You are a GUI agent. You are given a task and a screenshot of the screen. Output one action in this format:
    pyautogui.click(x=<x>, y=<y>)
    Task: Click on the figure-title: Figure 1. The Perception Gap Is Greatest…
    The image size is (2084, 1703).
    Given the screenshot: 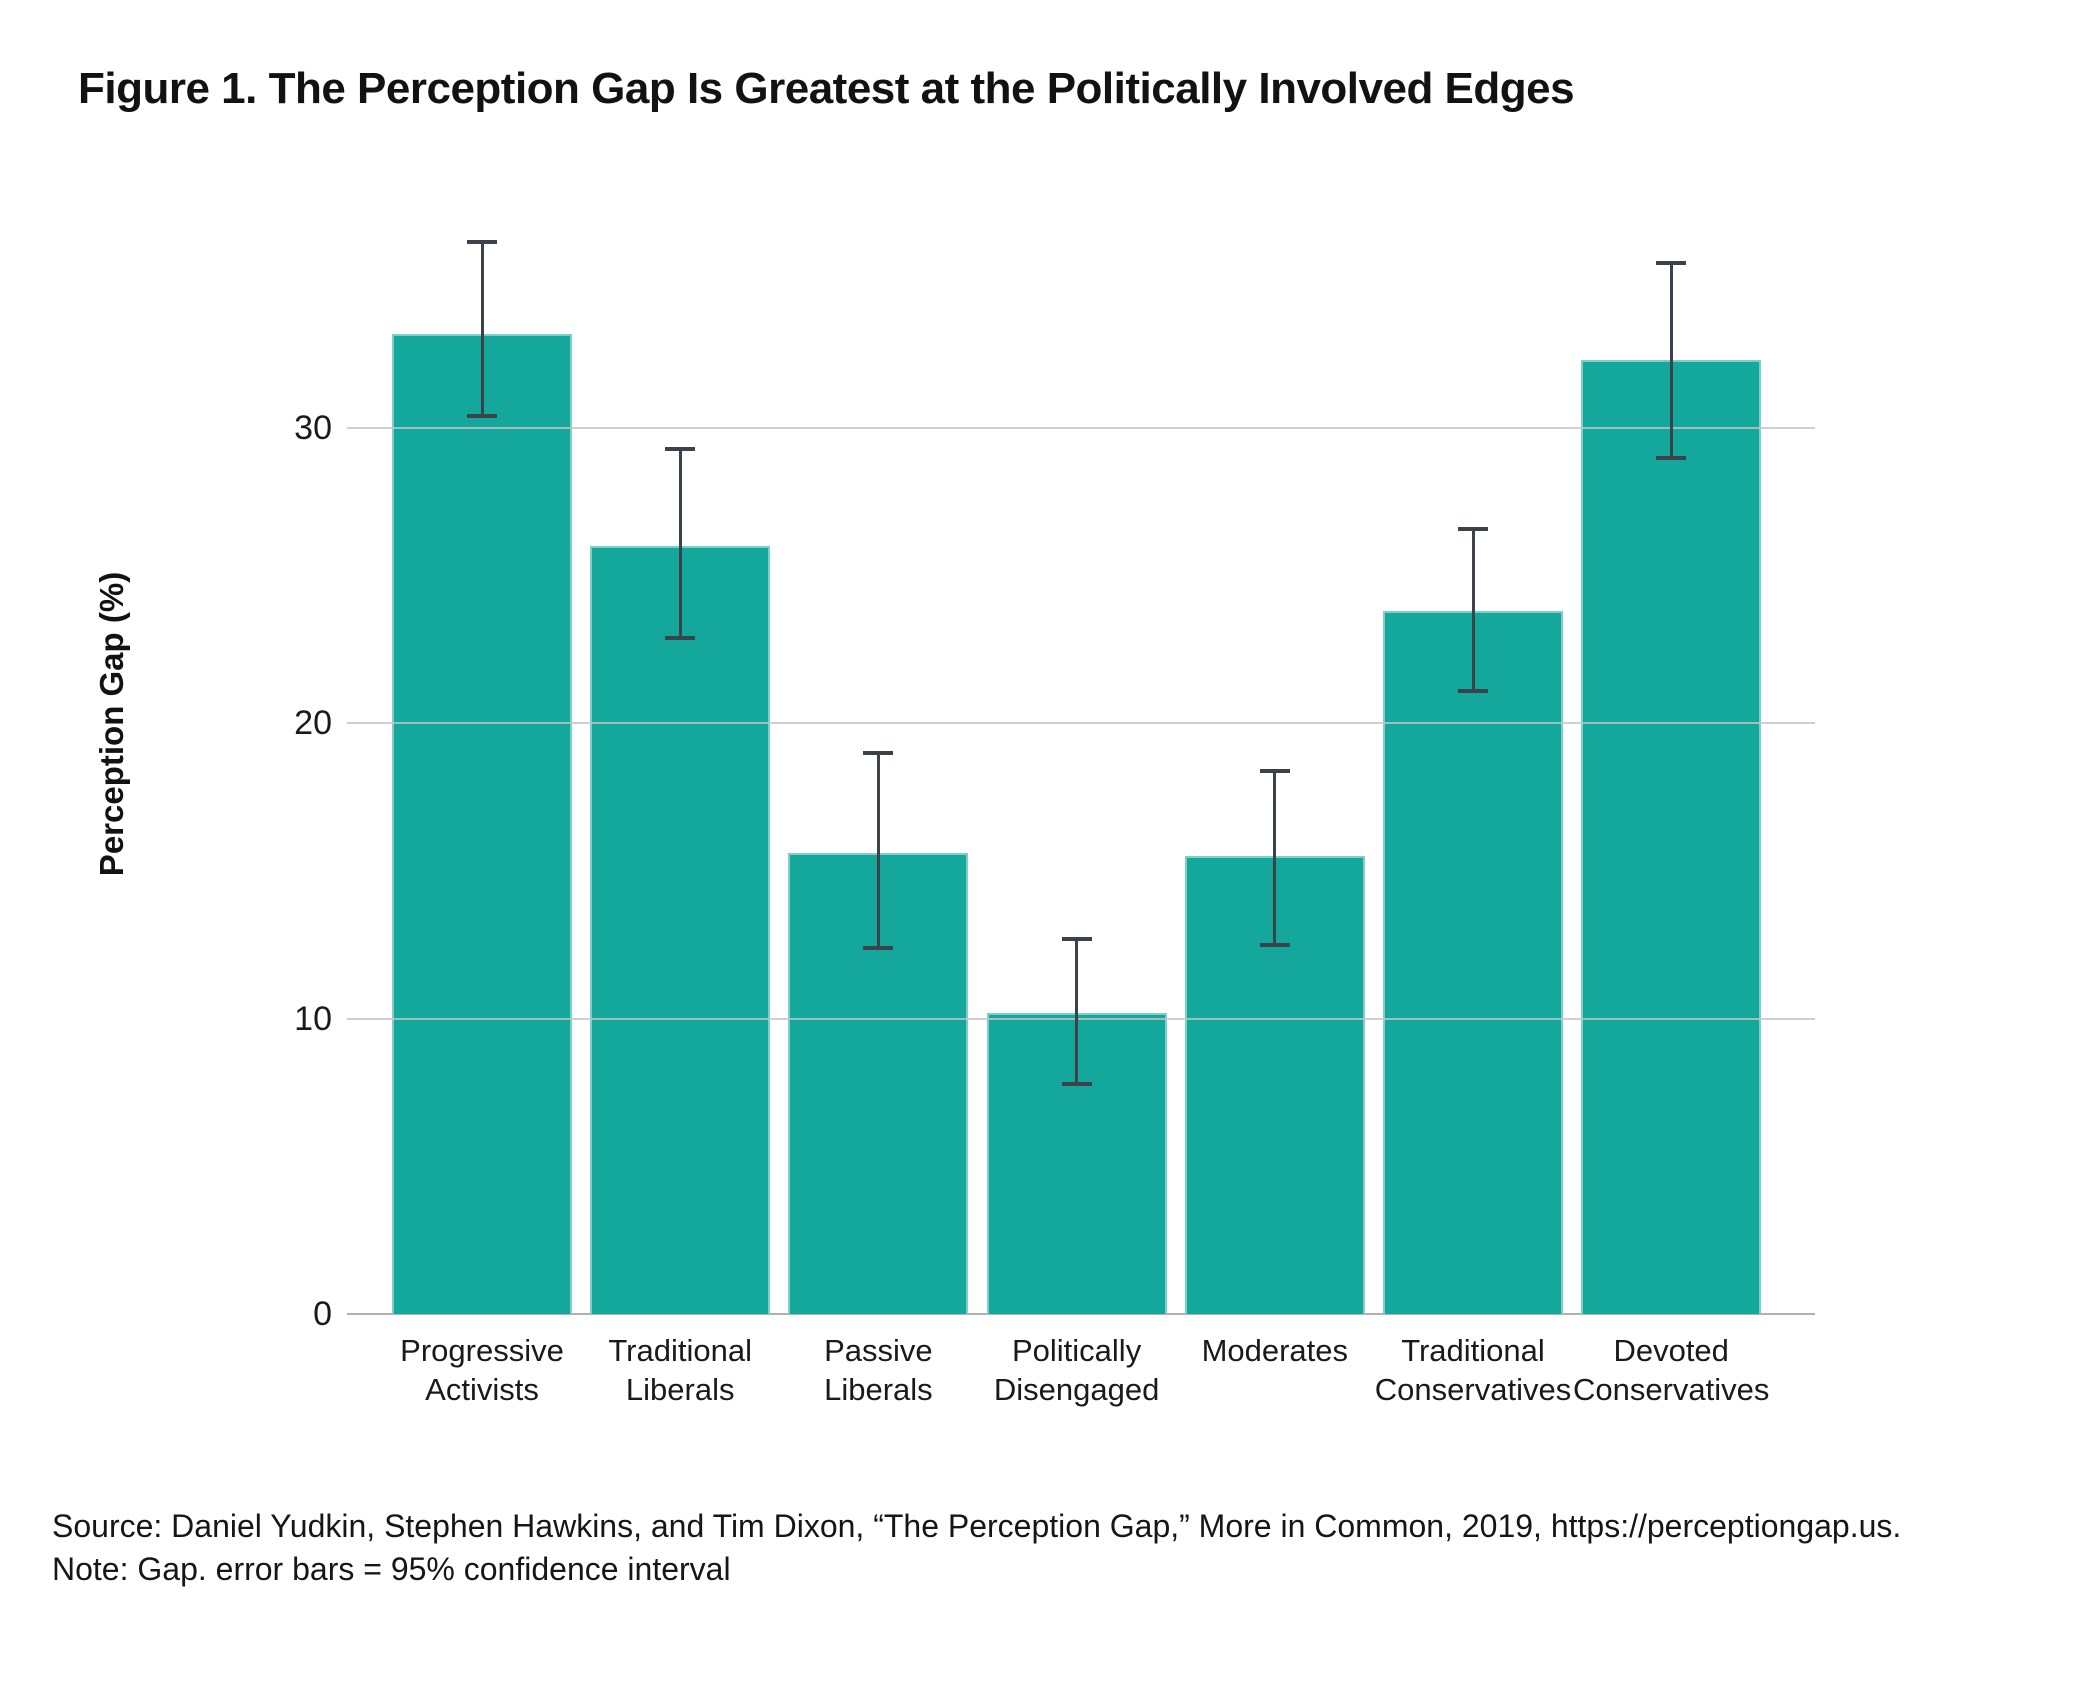 What is the action you would take?
    pyautogui.click(x=826, y=88)
    